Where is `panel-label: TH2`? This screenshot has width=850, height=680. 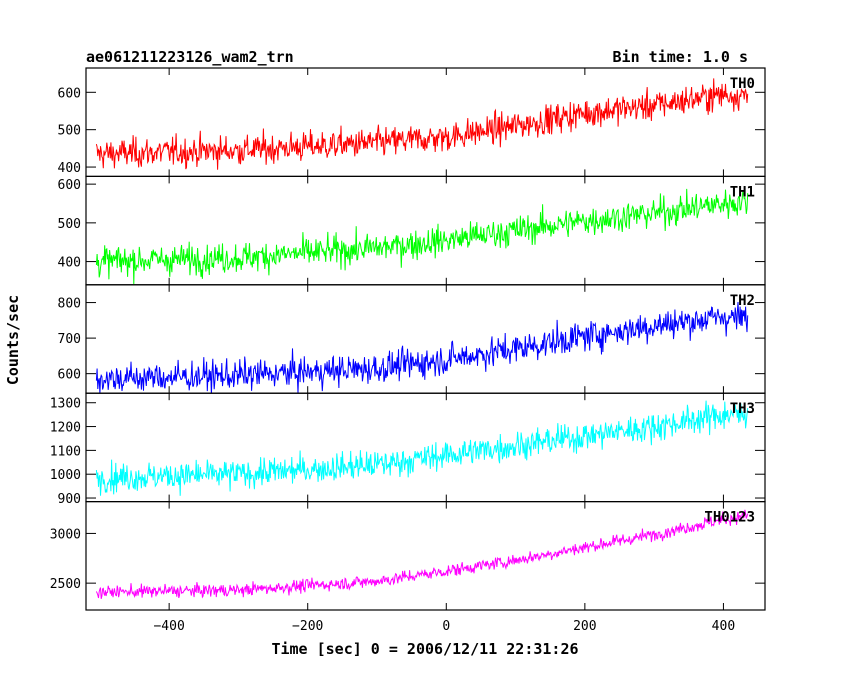 panel-label: TH2 is located at coordinates (742, 301).